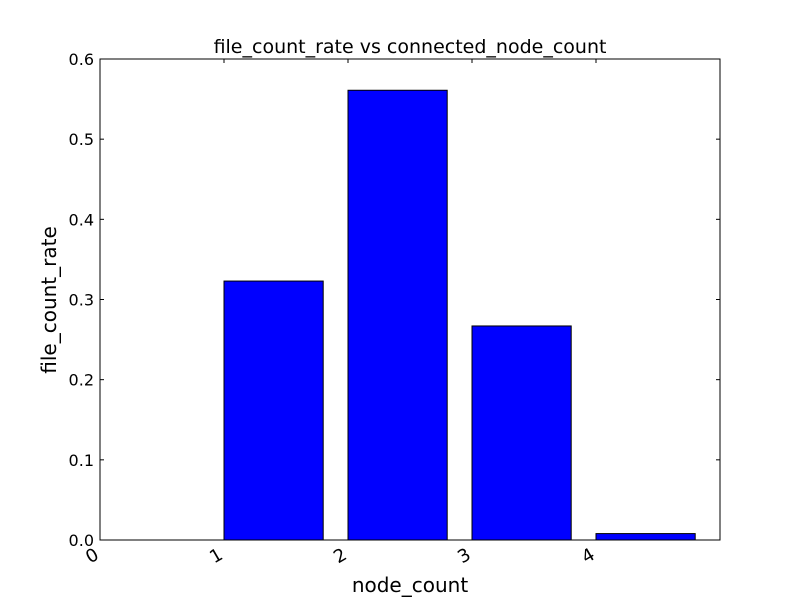 This screenshot has height=600, width=800. I want to click on y-tick-label: 0.3, so click(81, 300).